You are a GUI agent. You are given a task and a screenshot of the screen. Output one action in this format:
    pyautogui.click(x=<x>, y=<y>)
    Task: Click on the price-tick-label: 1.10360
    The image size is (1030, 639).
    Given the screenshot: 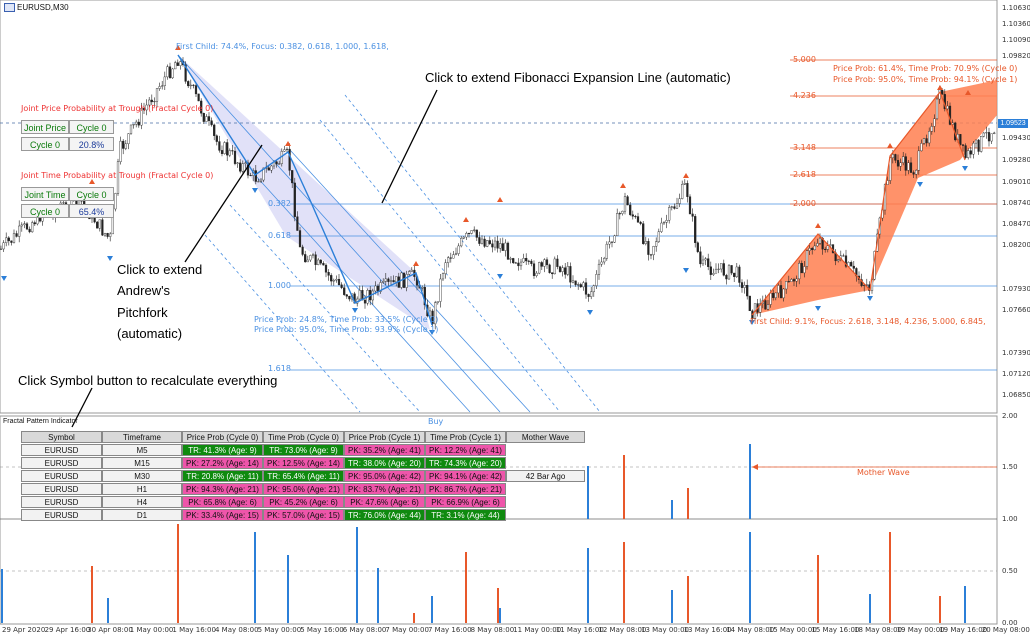 What is the action you would take?
    pyautogui.click(x=1016, y=24)
    